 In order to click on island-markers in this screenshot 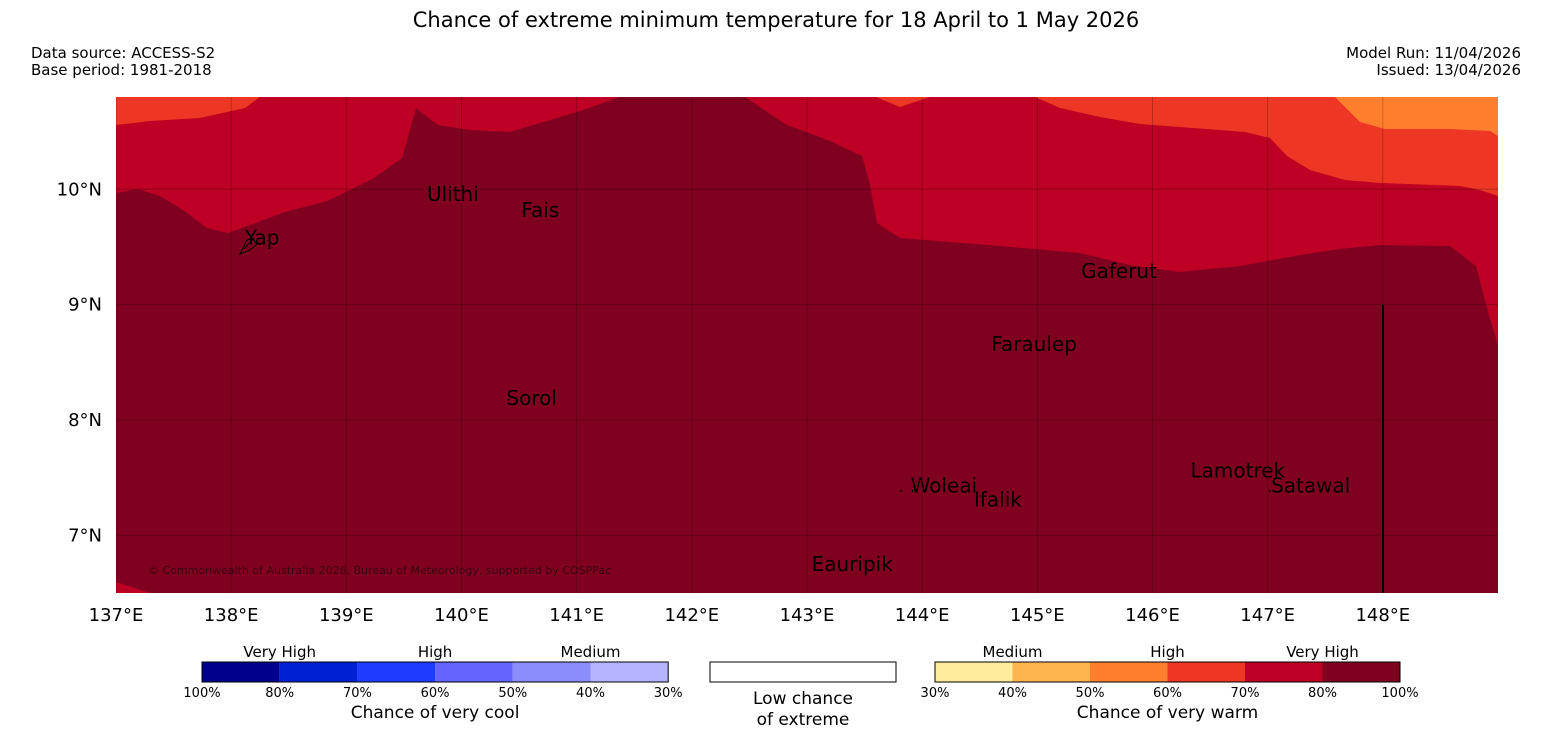, I will do `click(248, 246)`.